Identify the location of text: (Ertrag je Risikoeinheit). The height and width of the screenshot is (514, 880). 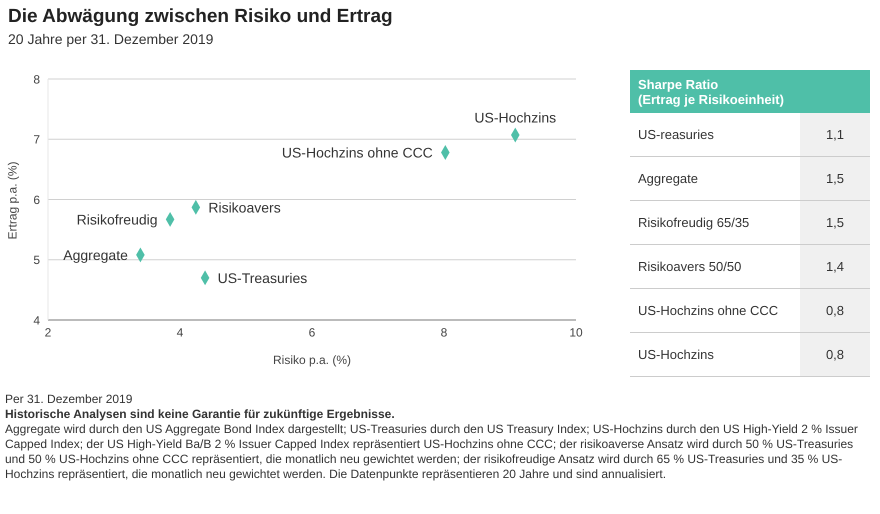
(711, 99).